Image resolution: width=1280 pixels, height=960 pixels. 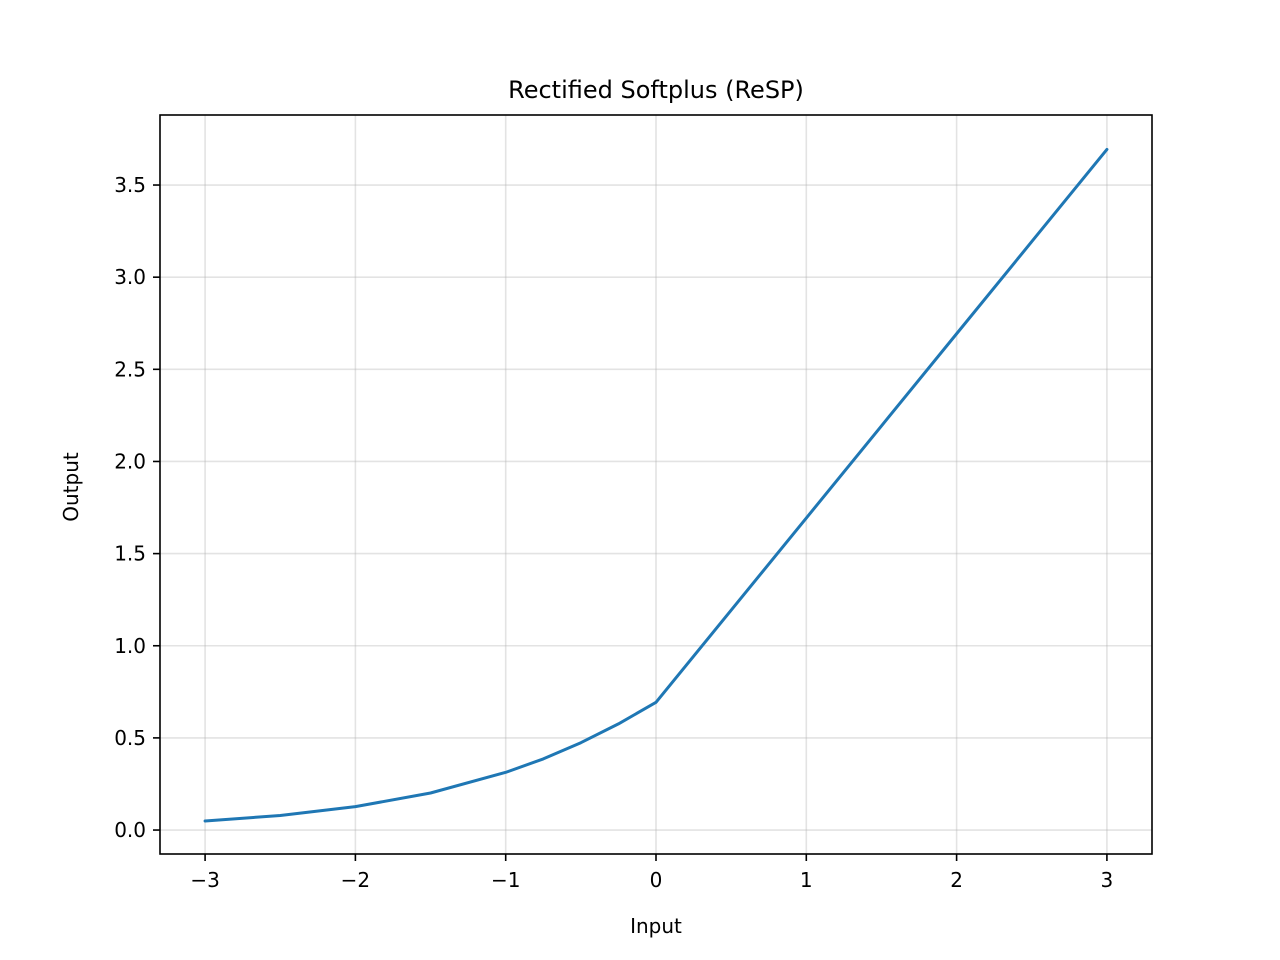 I want to click on x-tick-label: −2, so click(x=355, y=880).